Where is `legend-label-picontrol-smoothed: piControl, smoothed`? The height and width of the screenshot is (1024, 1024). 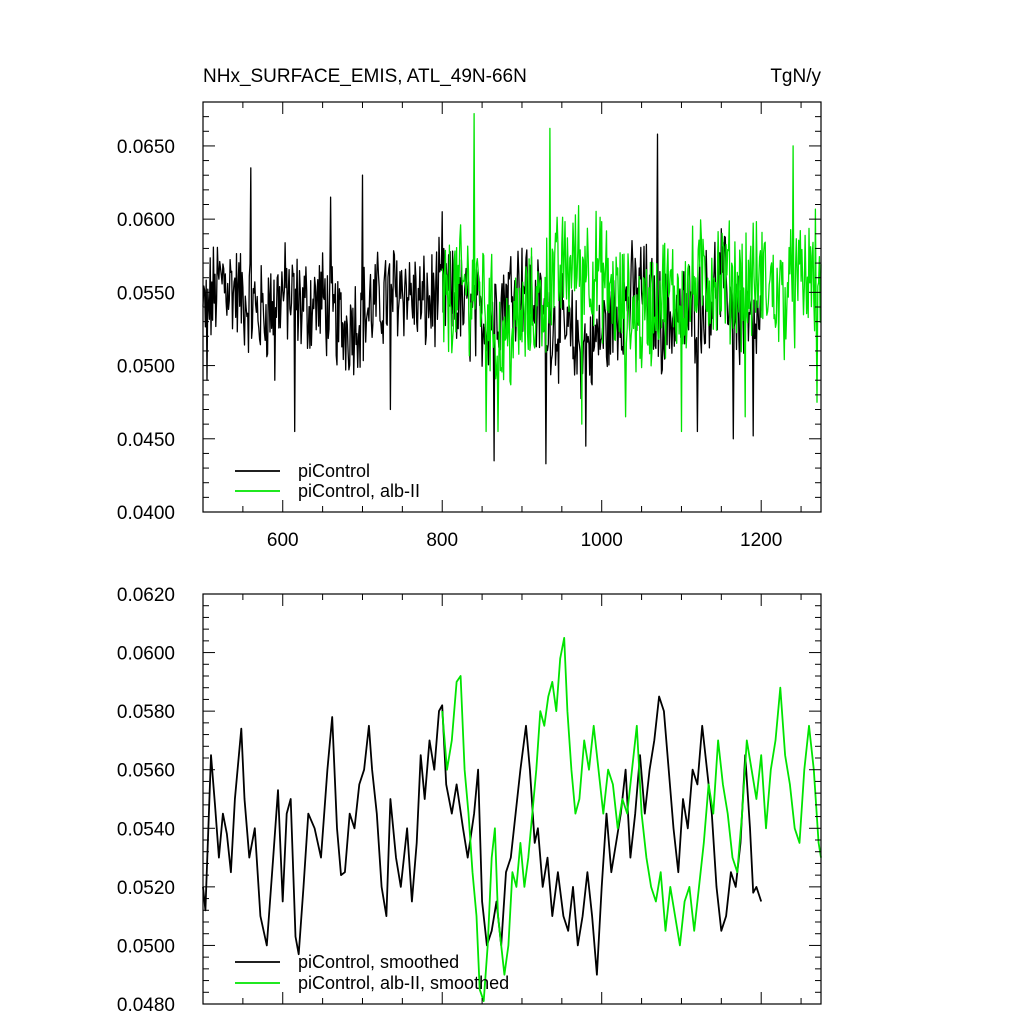 legend-label-picontrol-smoothed: piControl, smoothed is located at coordinates (378, 962).